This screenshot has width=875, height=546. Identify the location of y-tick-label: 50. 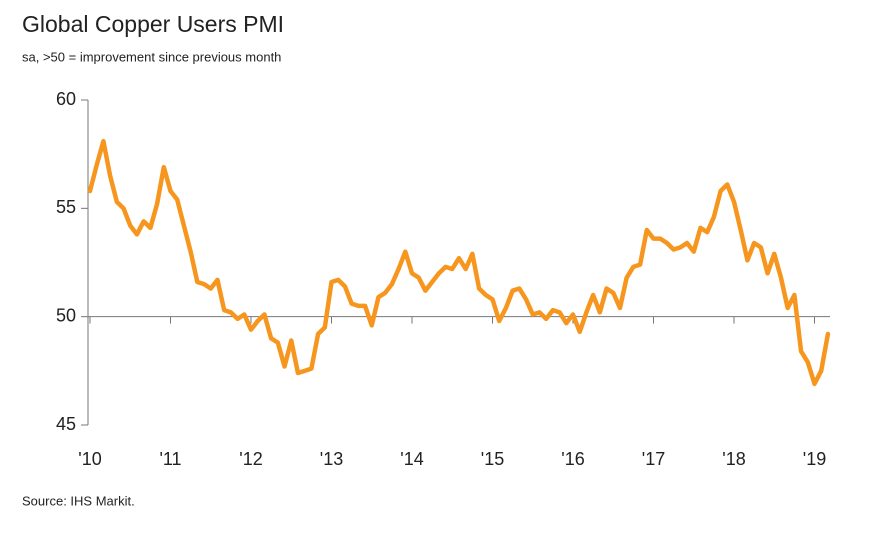
(66, 315).